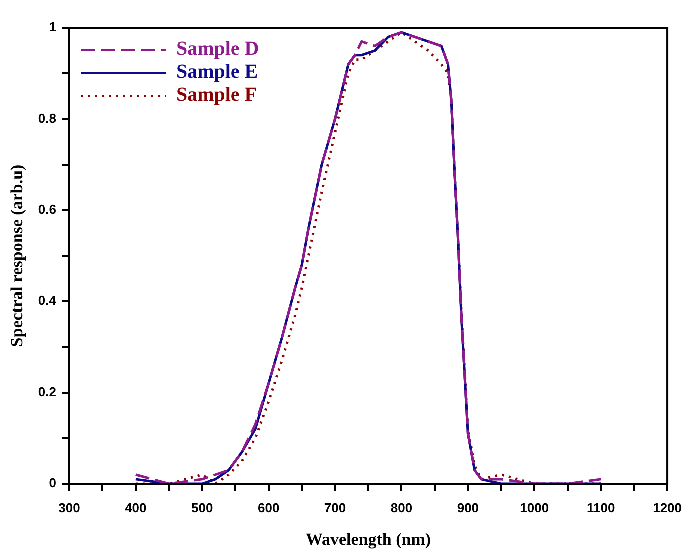 The width and height of the screenshot is (692, 559). What do you see at coordinates (47, 392) in the screenshot?
I see `y-tick-label: 0.2` at bounding box center [47, 392].